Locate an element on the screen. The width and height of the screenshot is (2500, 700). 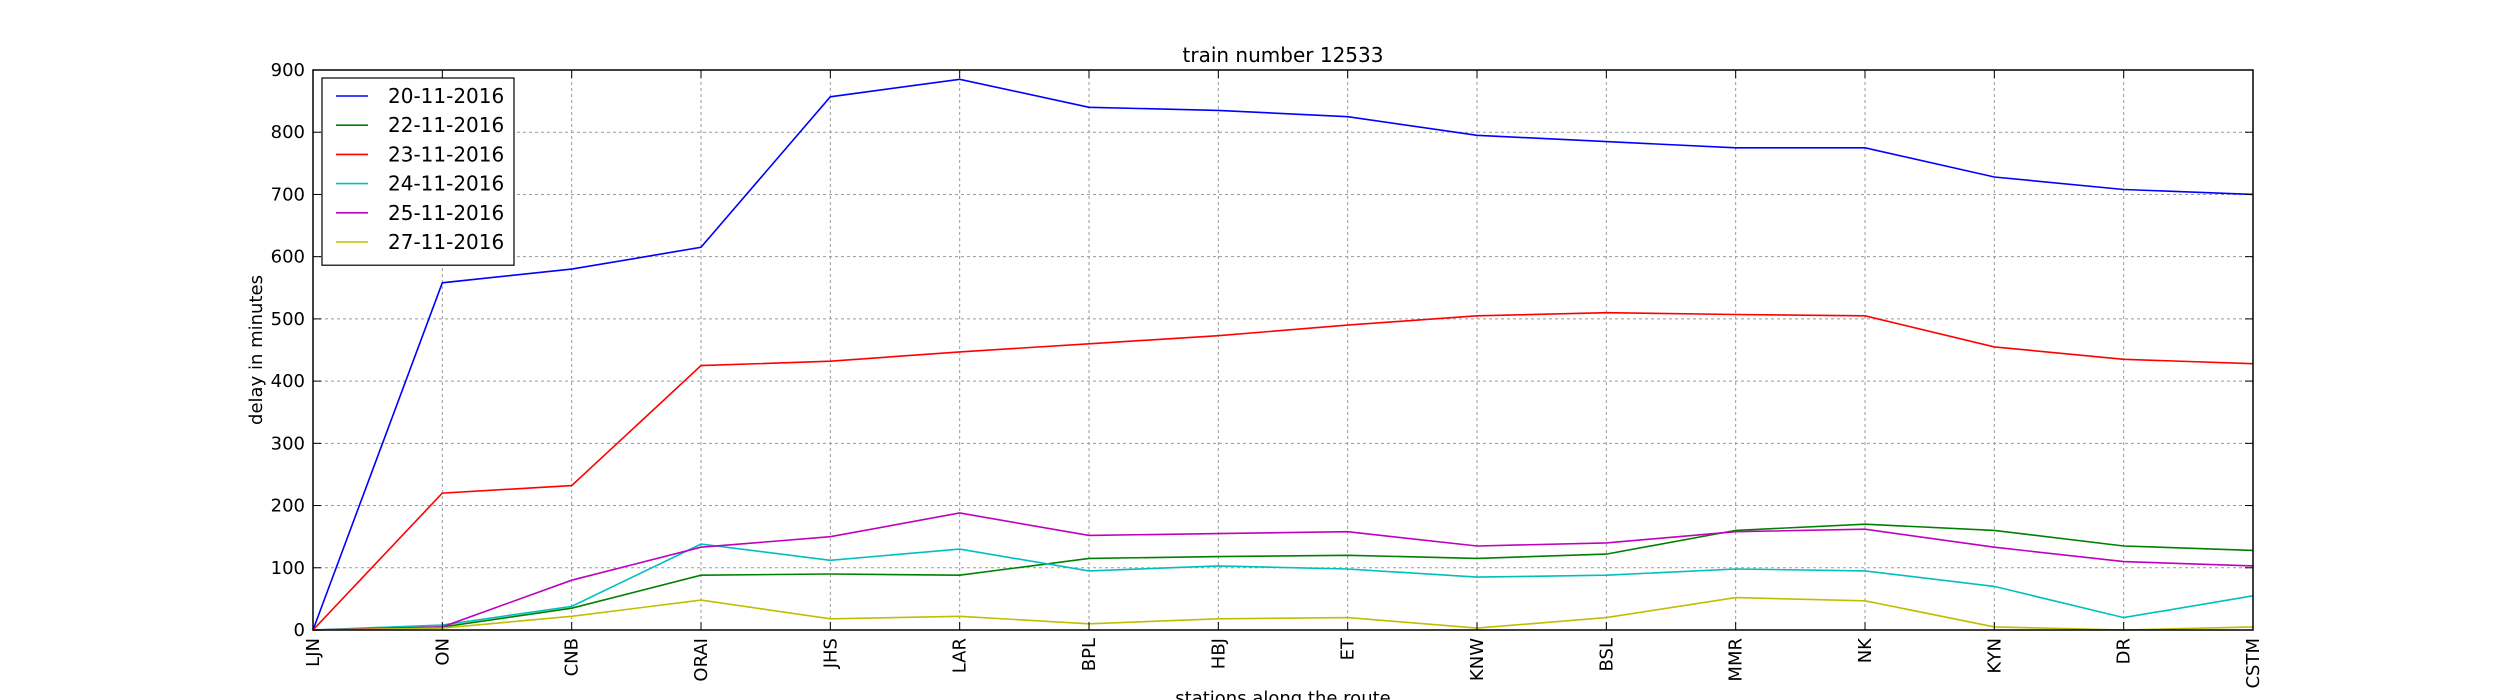
legend-label: 25-11-2016 is located at coordinates (446, 213).